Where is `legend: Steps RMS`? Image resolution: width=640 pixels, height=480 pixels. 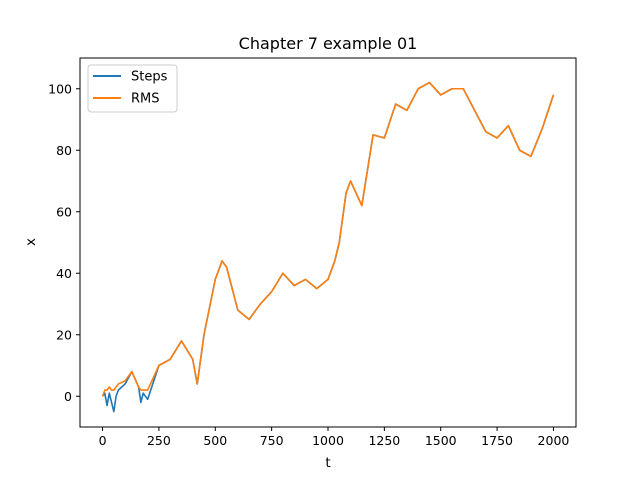
legend: Steps RMS is located at coordinates (132, 88).